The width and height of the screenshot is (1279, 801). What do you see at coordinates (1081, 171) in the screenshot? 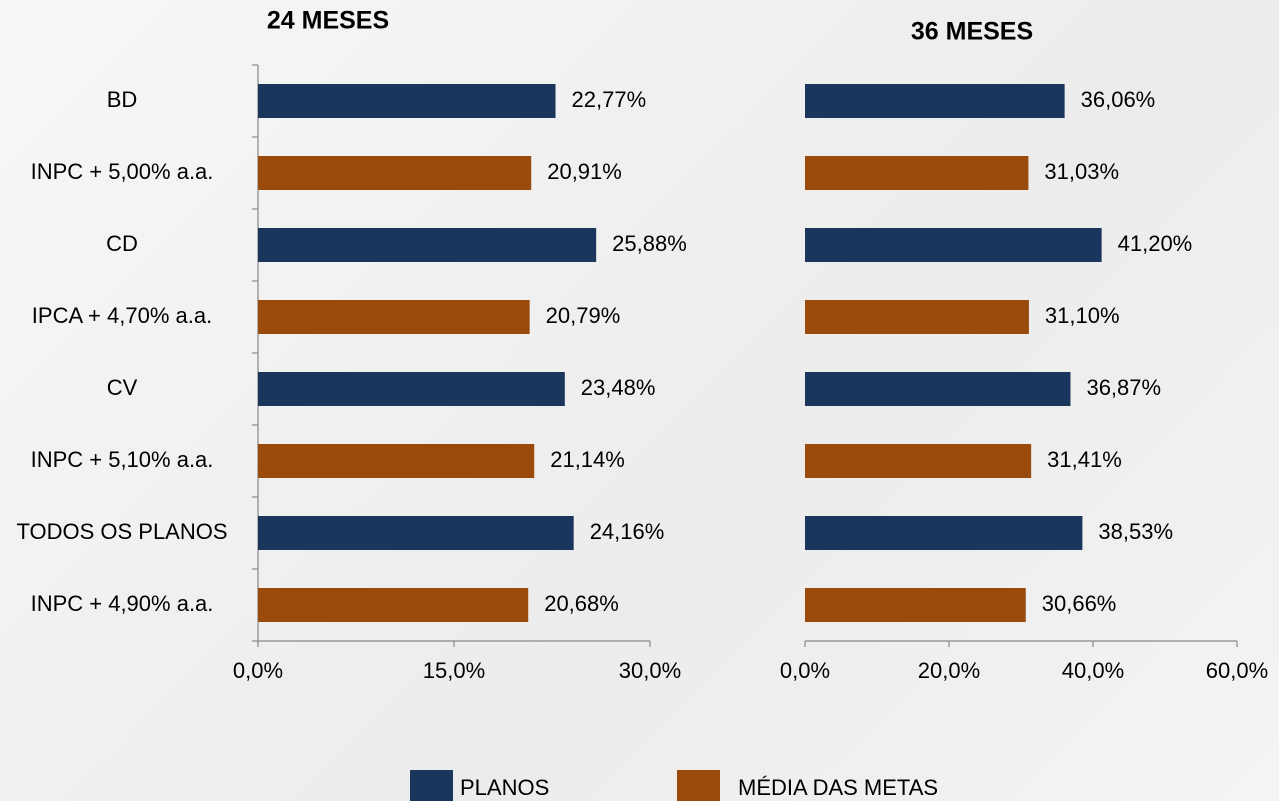
I see `value-label: 31,03%` at bounding box center [1081, 171].